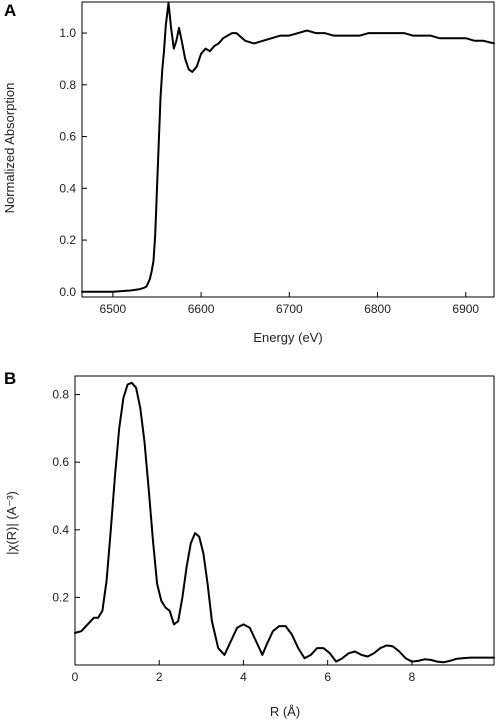  Describe the element at coordinates (465, 309) in the screenshot. I see `panel-a-x-tick-label: 6900` at that location.